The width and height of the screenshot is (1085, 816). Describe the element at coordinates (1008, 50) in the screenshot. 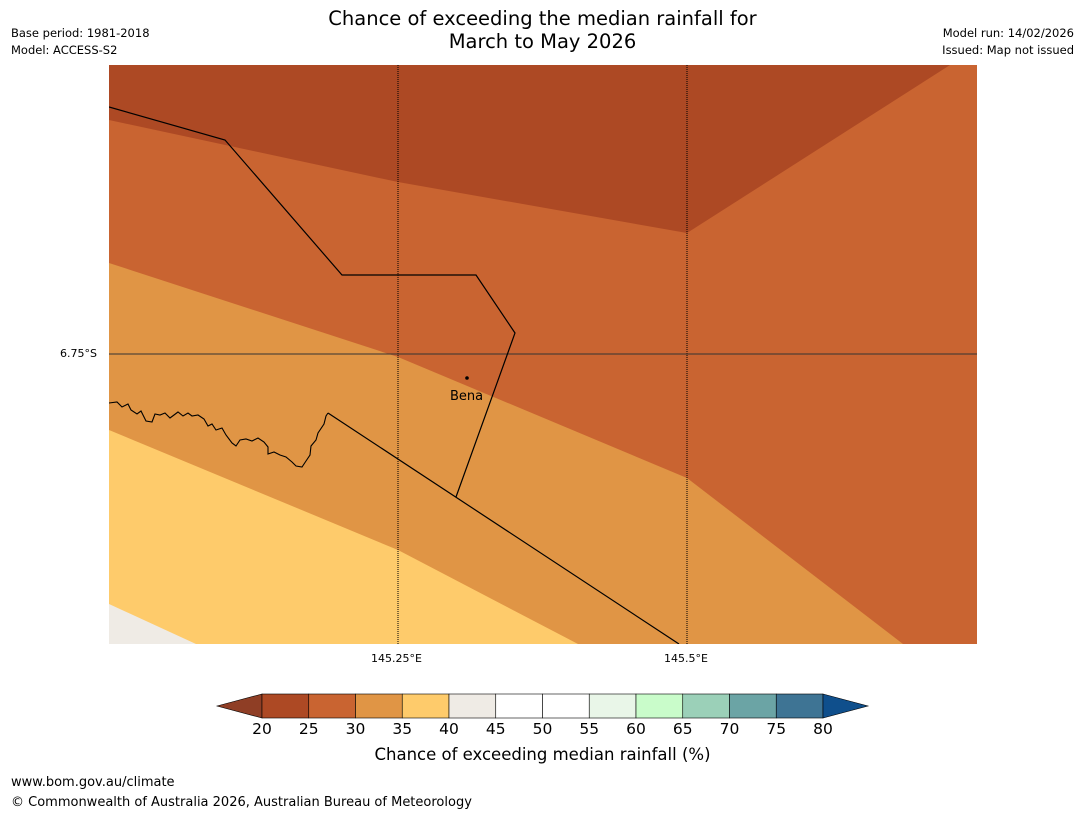

I see `issued-status: Issued: Map not issued` at that location.